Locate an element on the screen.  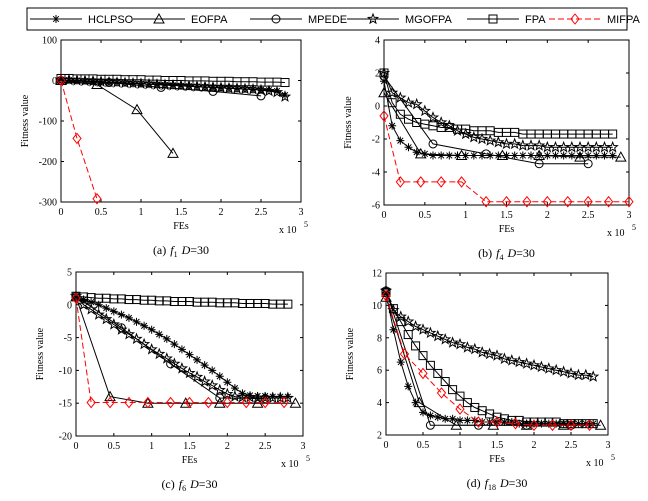
caption-part: 1 is located at coordinates (176, 254).